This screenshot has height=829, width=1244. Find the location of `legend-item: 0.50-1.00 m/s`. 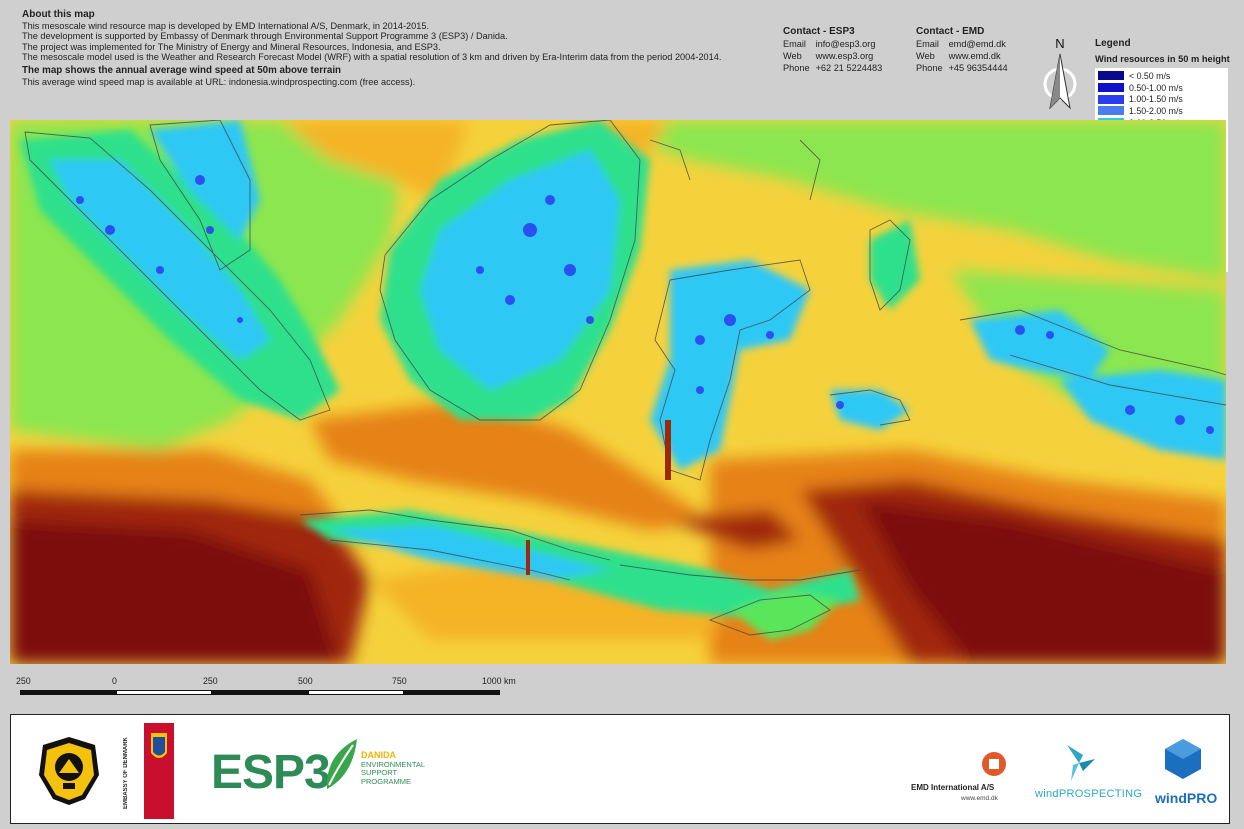

legend-item: 0.50-1.00 m/s is located at coordinates (1161, 88).